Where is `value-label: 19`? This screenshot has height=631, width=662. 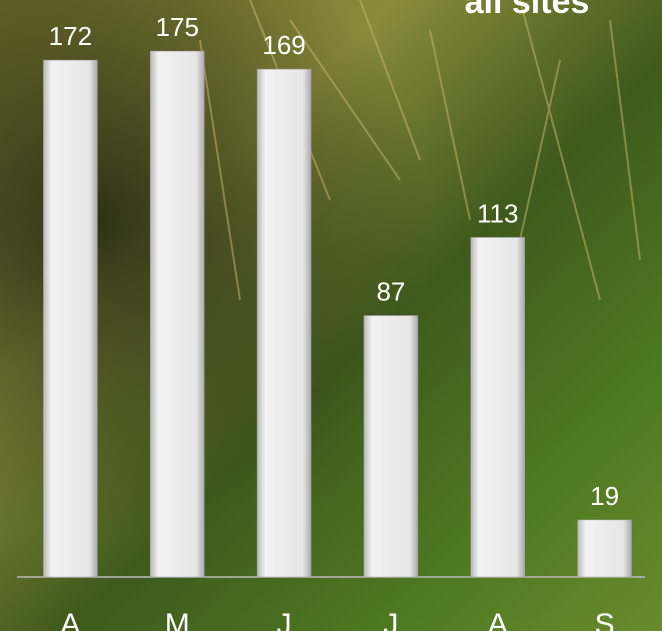 value-label: 19 is located at coordinates (604, 496).